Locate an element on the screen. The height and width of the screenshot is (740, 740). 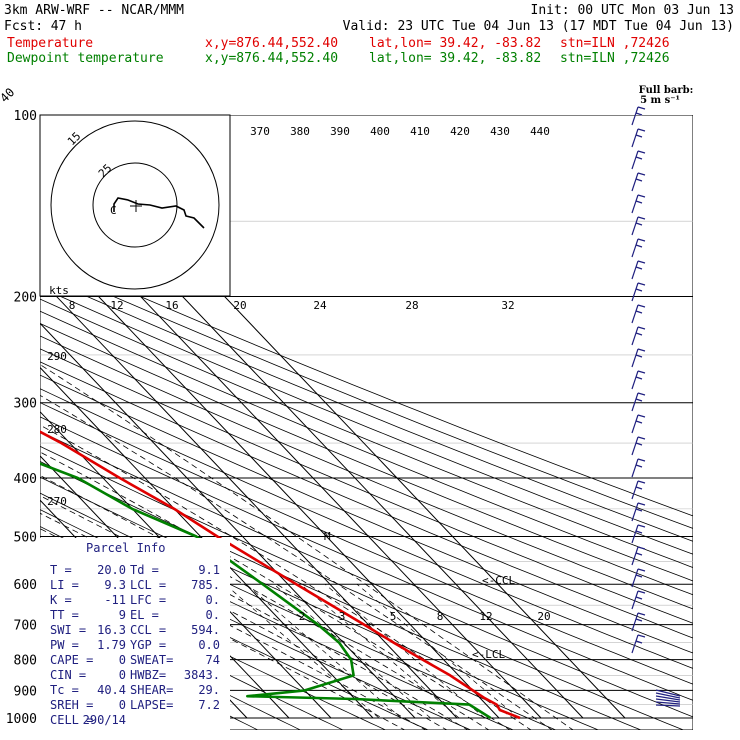
parcel-info-cell: CAPE = is located at coordinates (71, 660).